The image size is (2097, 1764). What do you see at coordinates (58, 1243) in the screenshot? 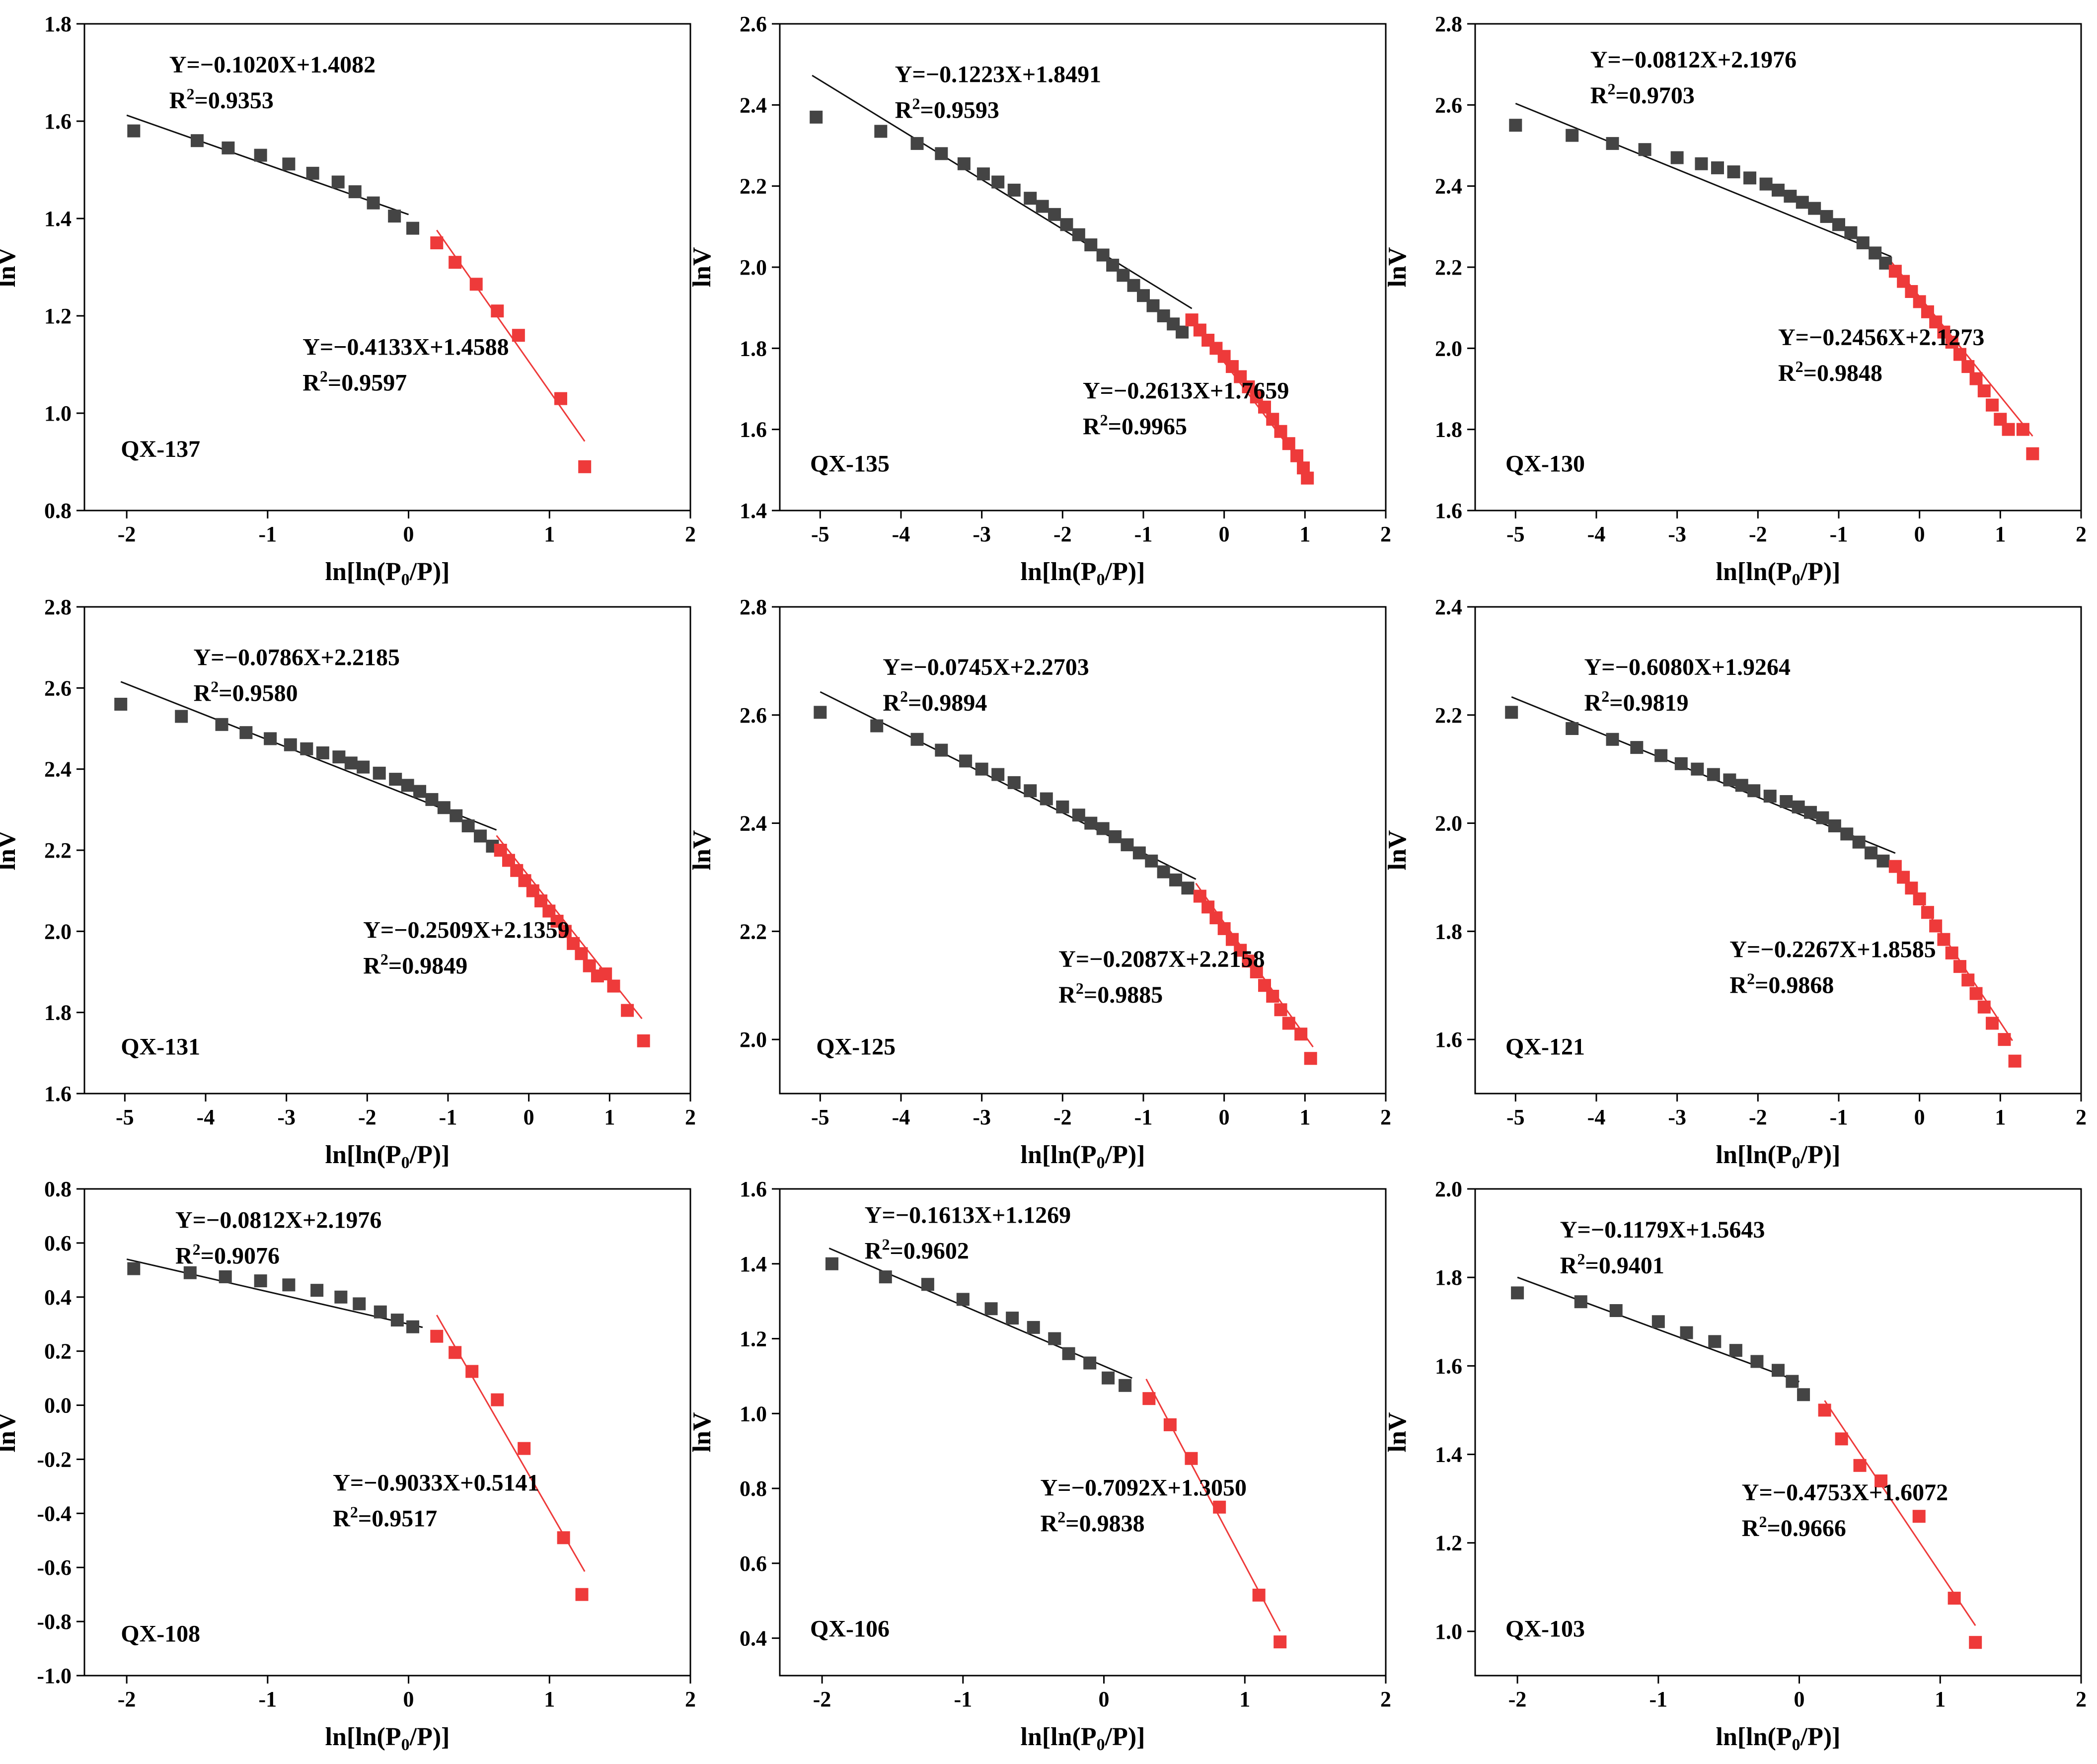
I see `y-tick-label: 0.6` at bounding box center [58, 1243].